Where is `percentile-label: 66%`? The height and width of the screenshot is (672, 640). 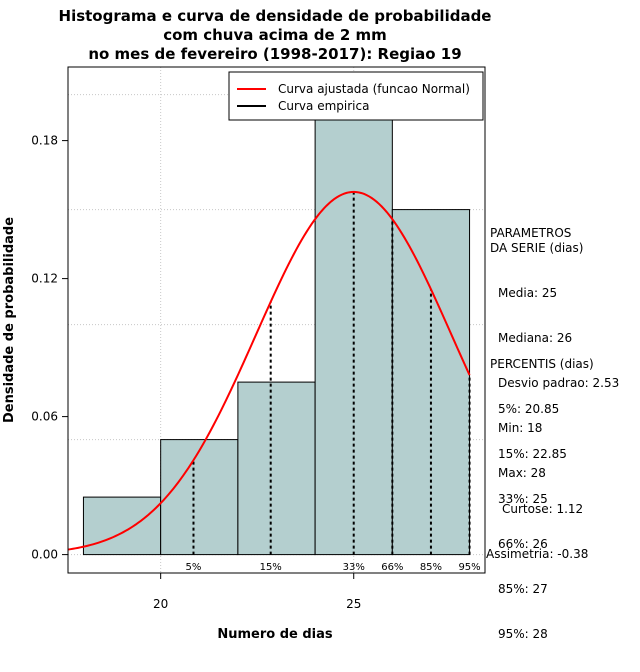 percentile-label: 66% is located at coordinates (392, 567).